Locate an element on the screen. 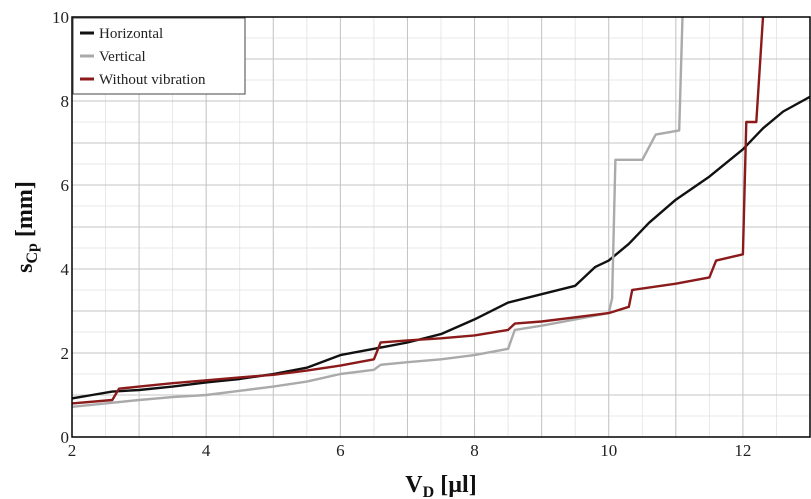 This screenshot has width=811, height=499. legend: Horizontal Vertical Without vibration is located at coordinates (159, 56).